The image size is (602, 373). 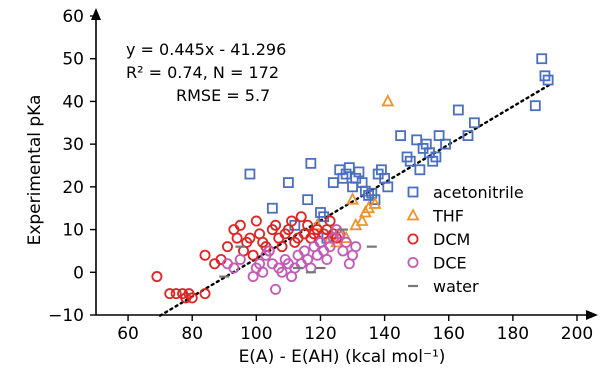 I want to click on series-thf, so click(x=352, y=170).